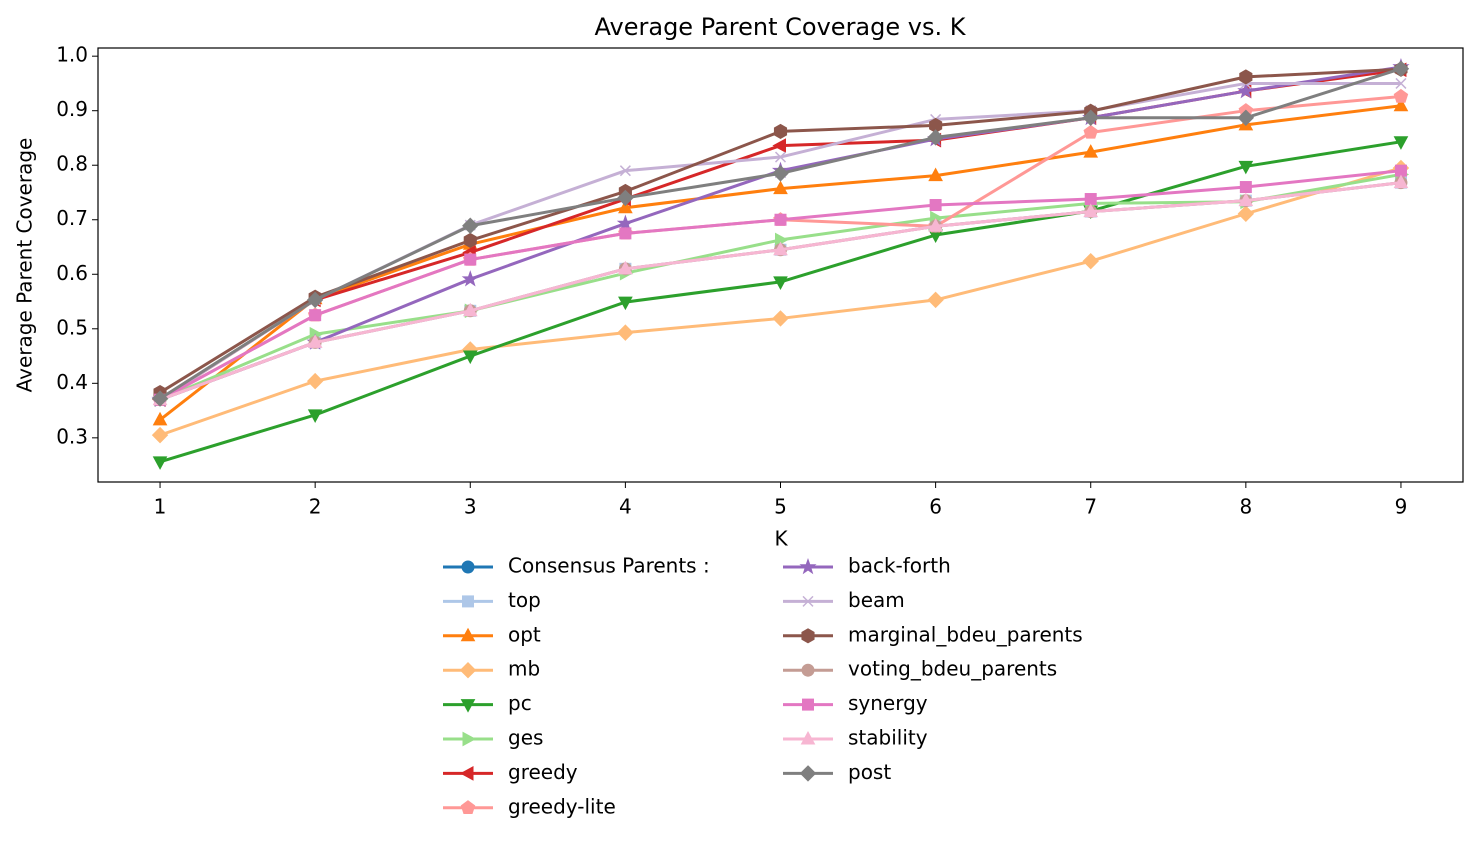 The height and width of the screenshot is (845, 1477). Describe the element at coordinates (525, 738) in the screenshot. I see `legend-label: ges` at that location.